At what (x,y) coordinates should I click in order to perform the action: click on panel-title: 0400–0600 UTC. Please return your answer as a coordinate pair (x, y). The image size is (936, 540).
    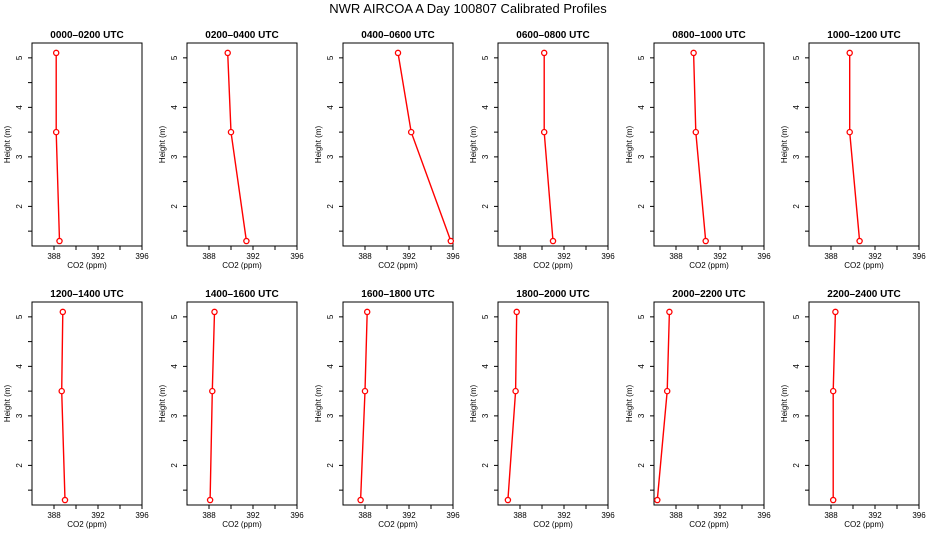
    Looking at the image, I should click on (397, 35).